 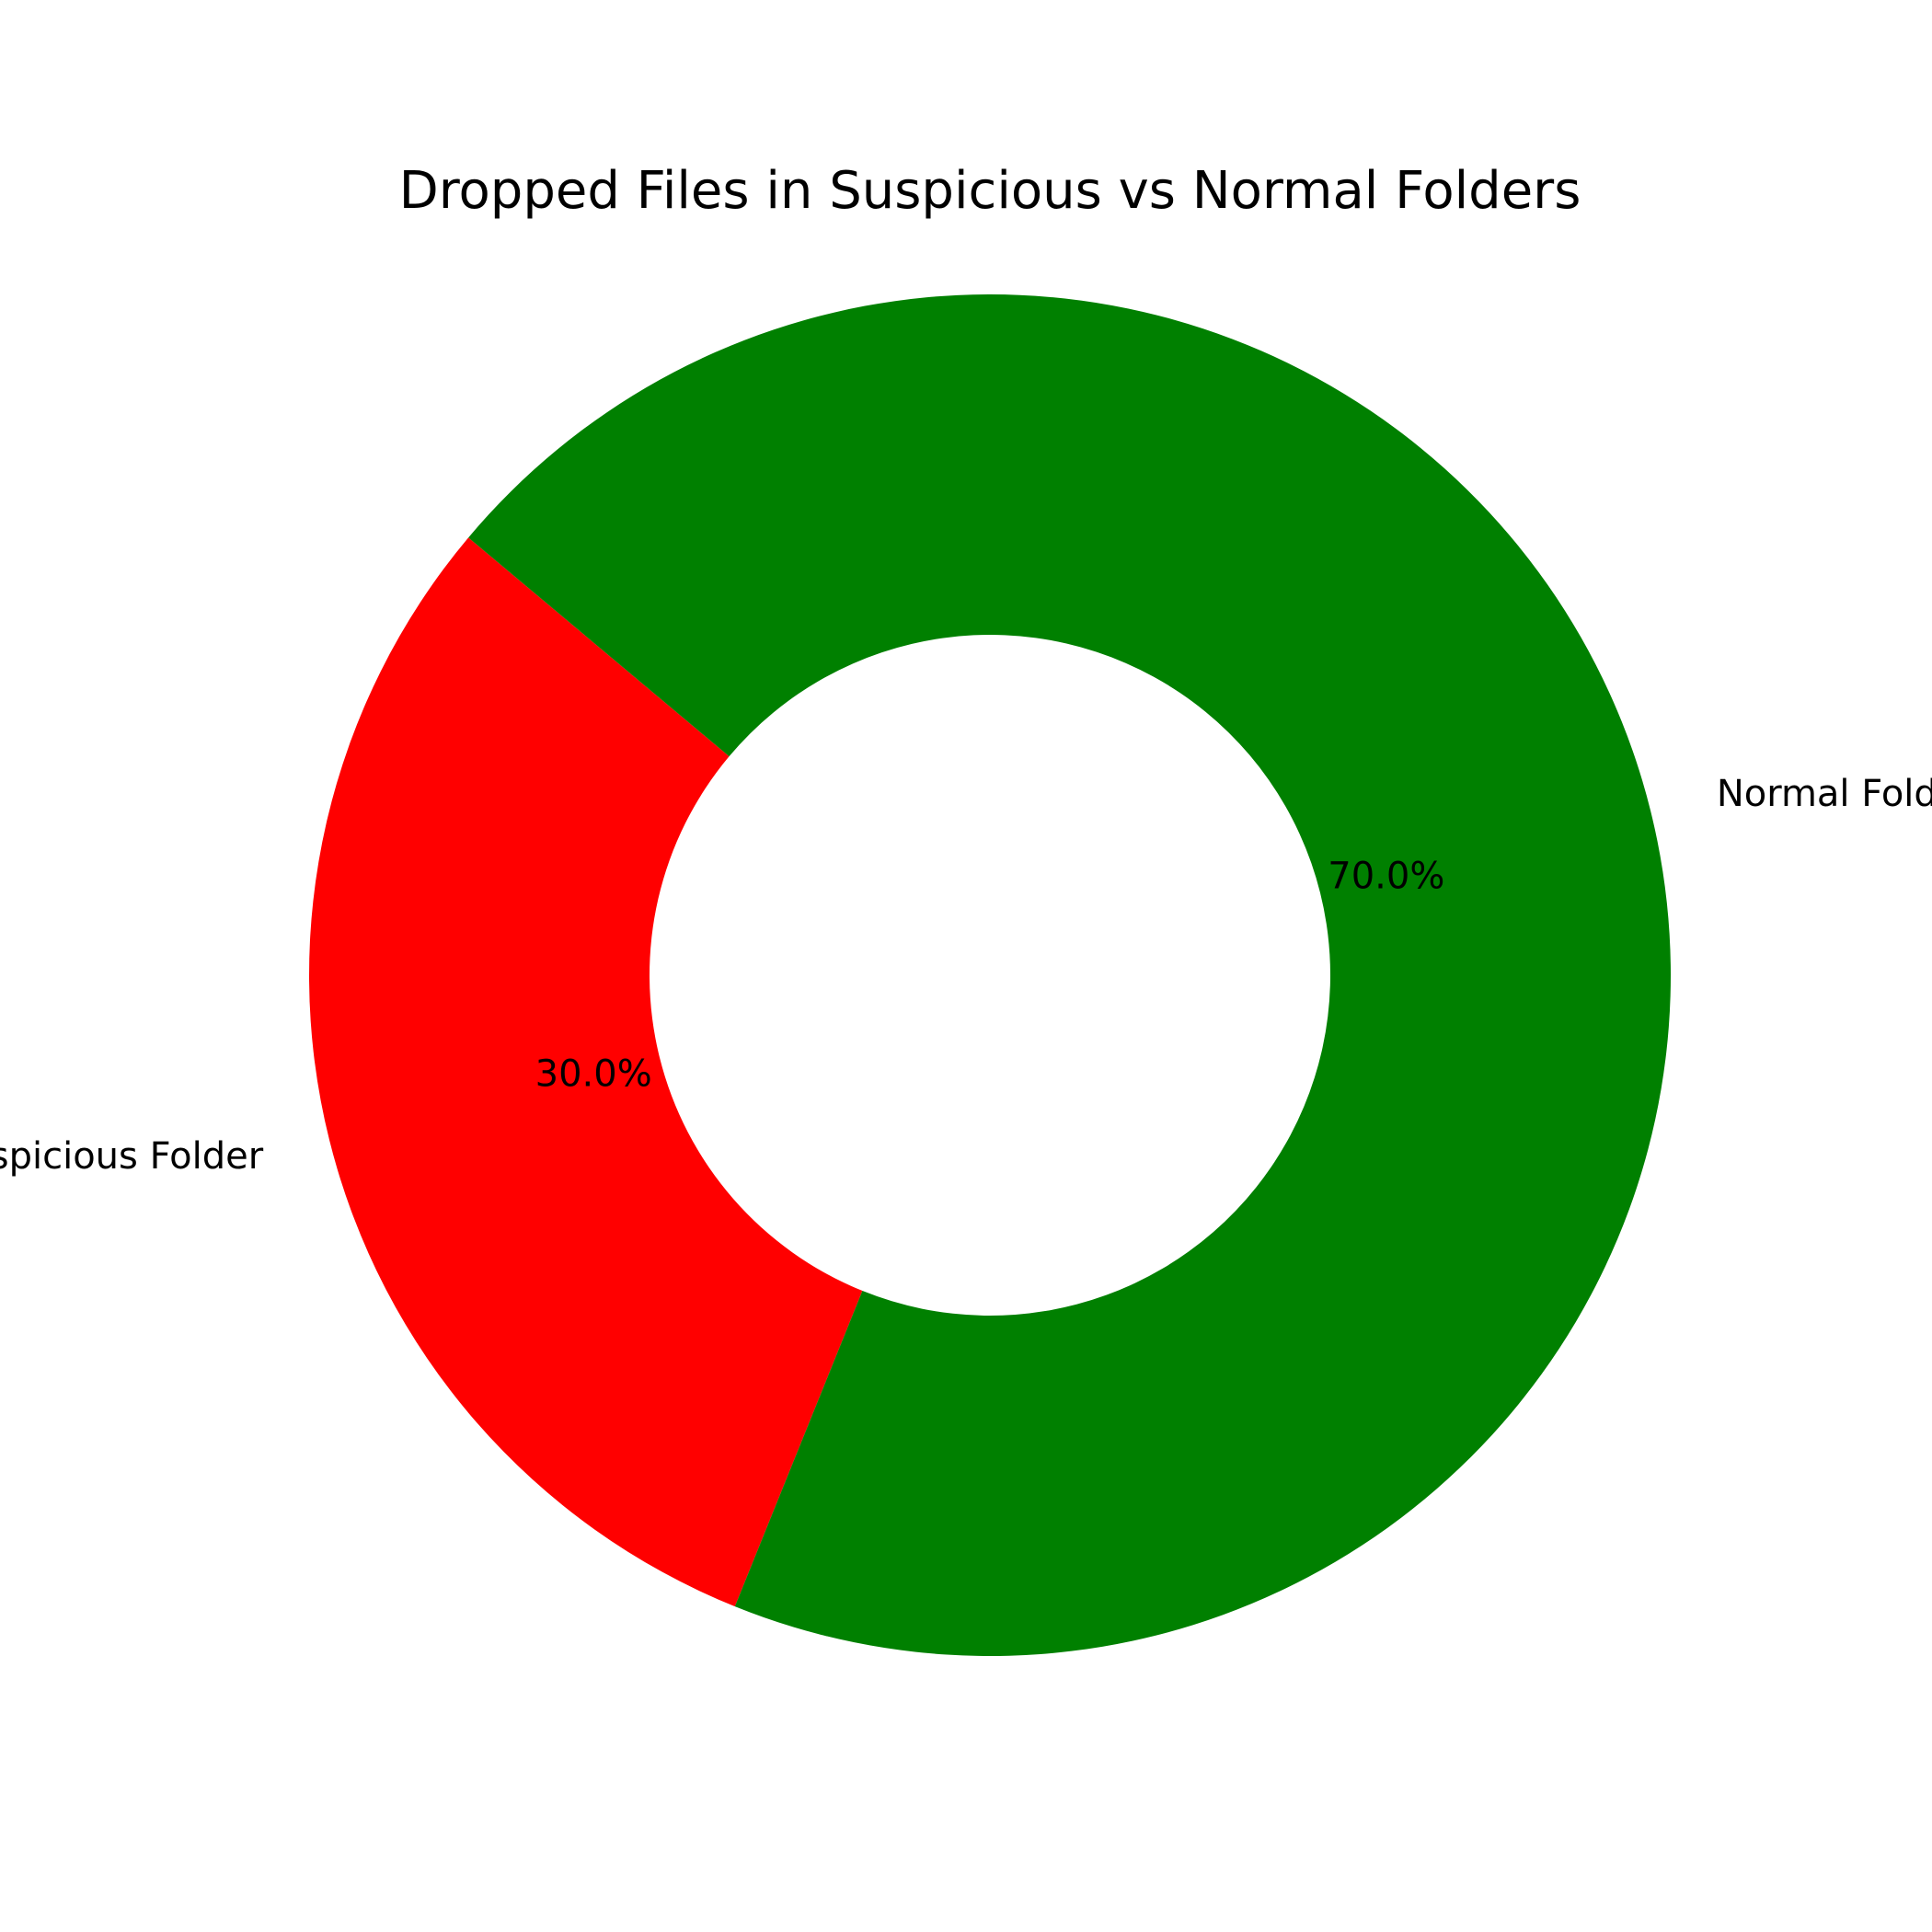 What do you see at coordinates (1386, 877) in the screenshot?
I see `percent-normal-folder: 70.0%` at bounding box center [1386, 877].